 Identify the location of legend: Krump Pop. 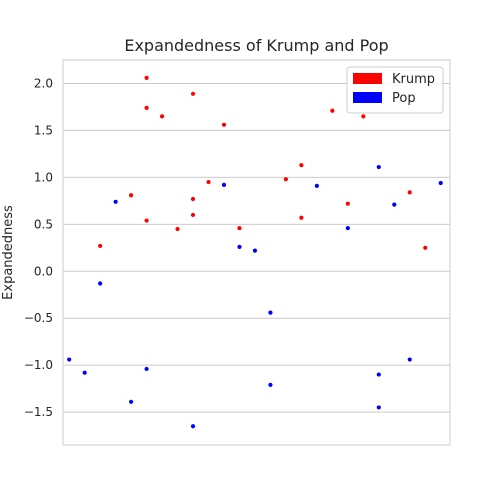
(395, 90).